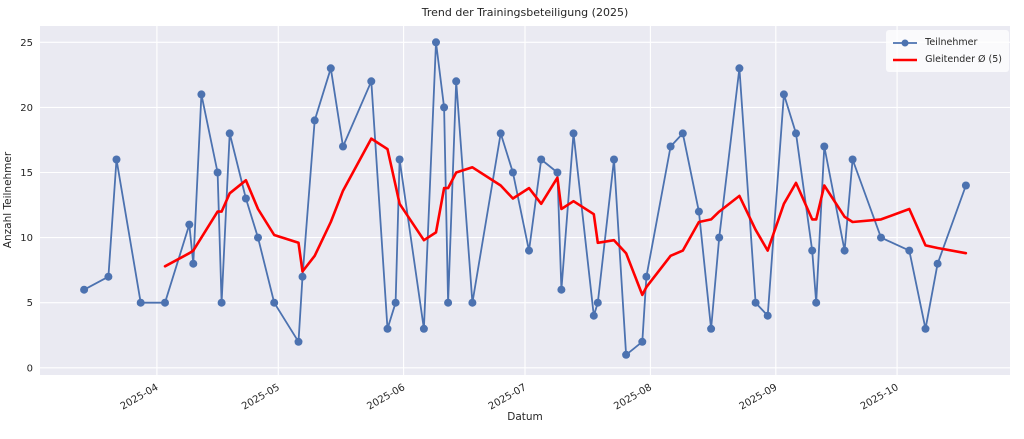  What do you see at coordinates (8, 199) in the screenshot?
I see `y-axis-label: Anzahl Teilnehmer` at bounding box center [8, 199].